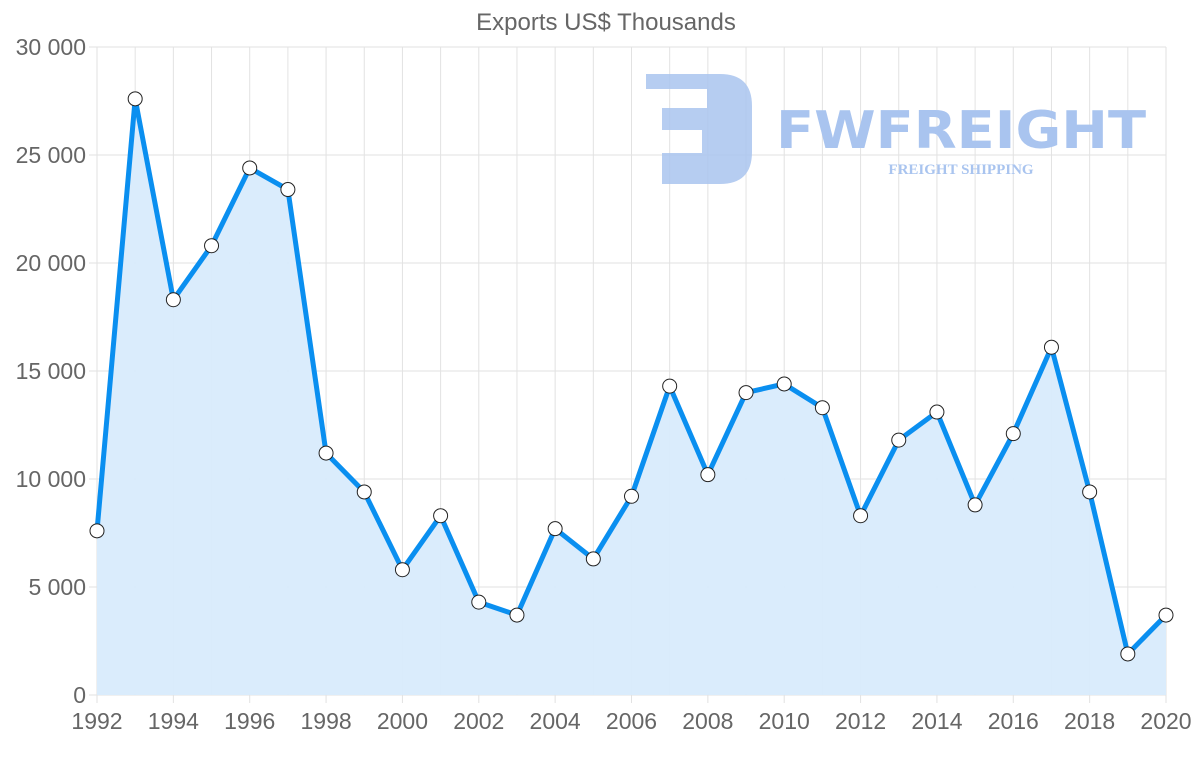 The height and width of the screenshot is (763, 1200). Describe the element at coordinates (402, 721) in the screenshot. I see `x-tick-label: 2000` at that location.